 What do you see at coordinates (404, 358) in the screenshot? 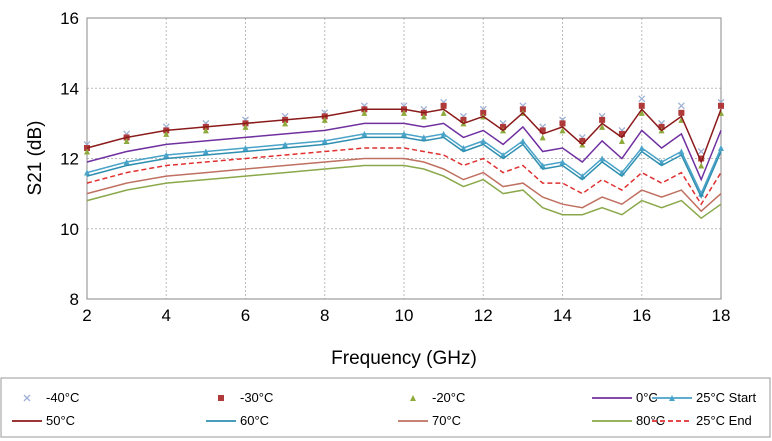
I see `x-axis-title: Frequency (GHz)` at bounding box center [404, 358].